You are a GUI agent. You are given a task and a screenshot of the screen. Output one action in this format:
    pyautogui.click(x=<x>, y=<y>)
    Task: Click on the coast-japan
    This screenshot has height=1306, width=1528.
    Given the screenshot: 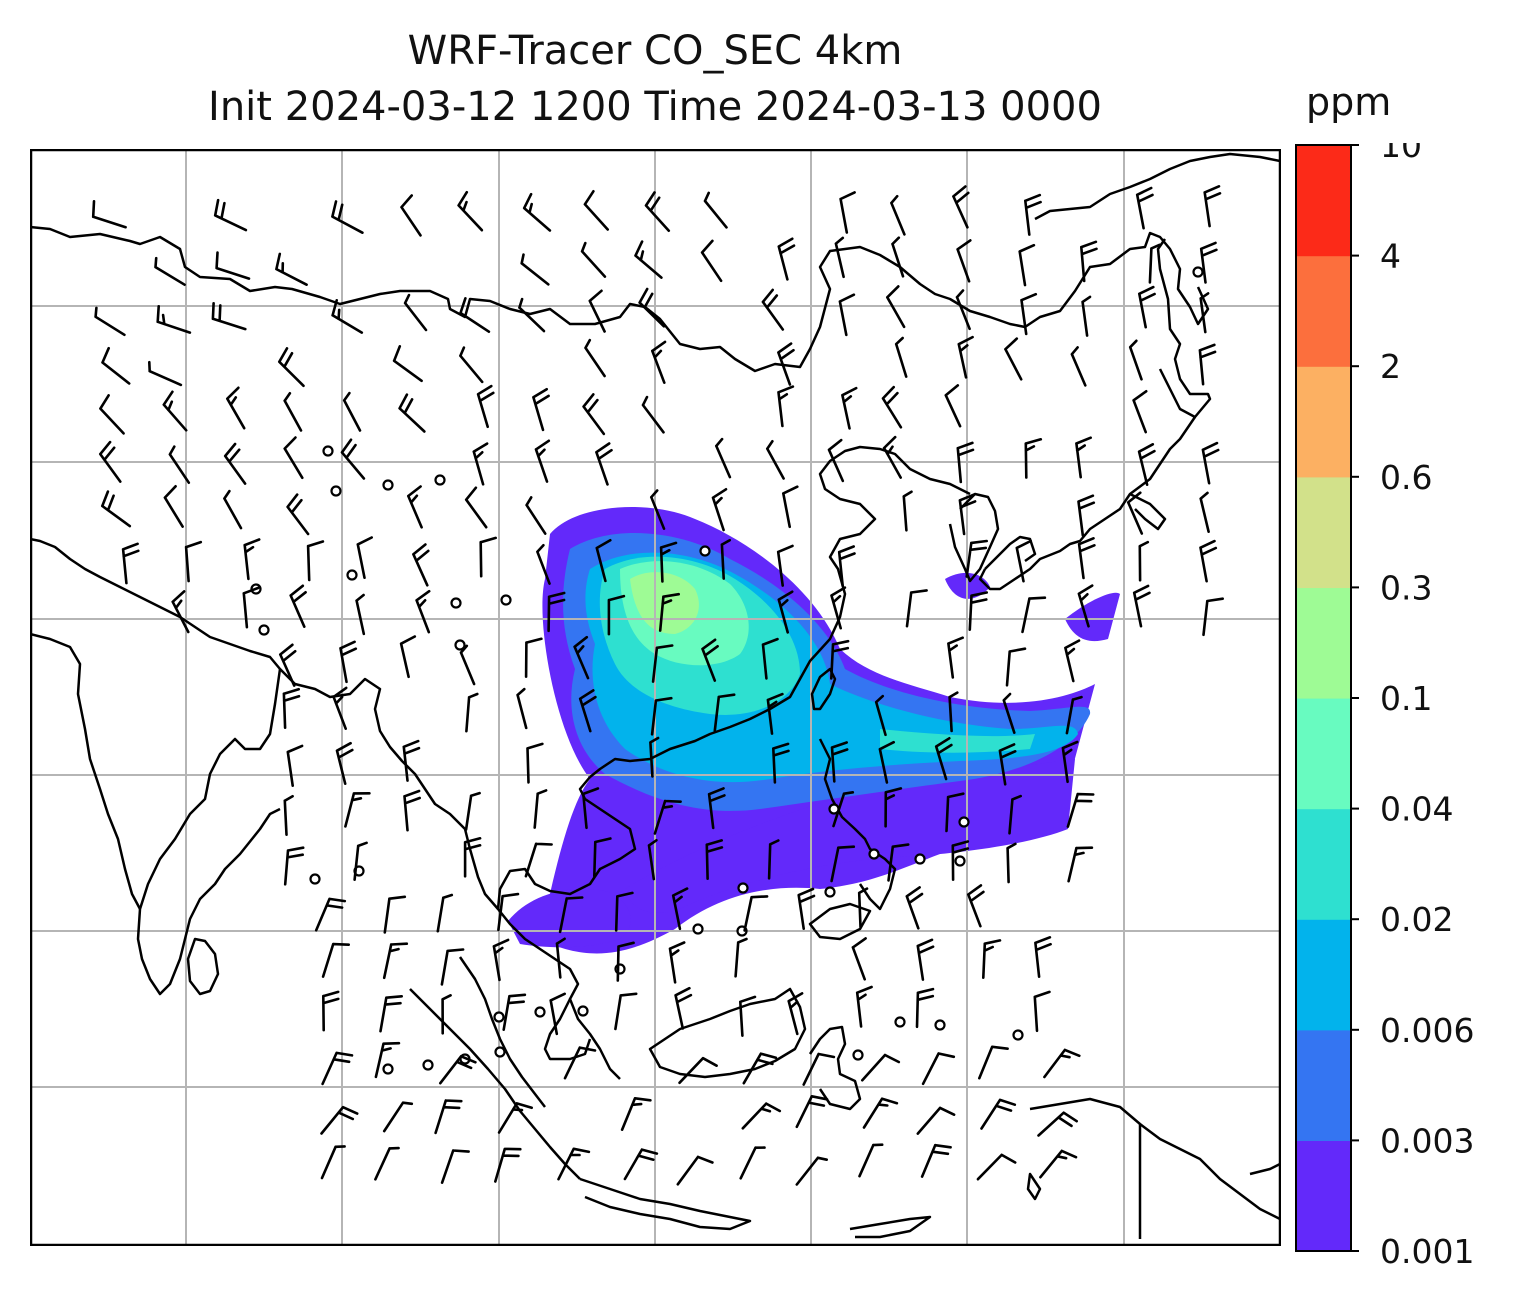 What is the action you would take?
    pyautogui.click(x=1087, y=503)
    